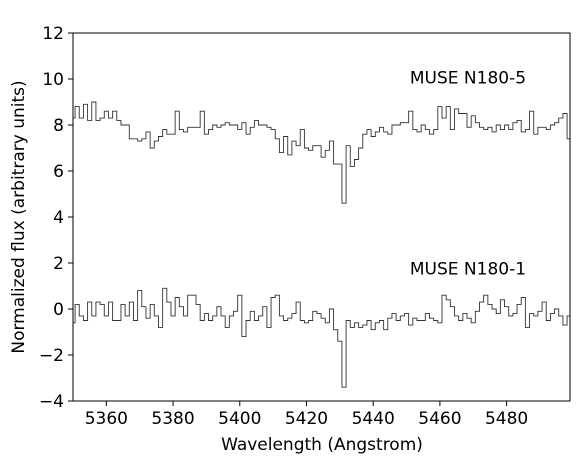  I want to click on y-tick-label: 8, so click(58, 126).